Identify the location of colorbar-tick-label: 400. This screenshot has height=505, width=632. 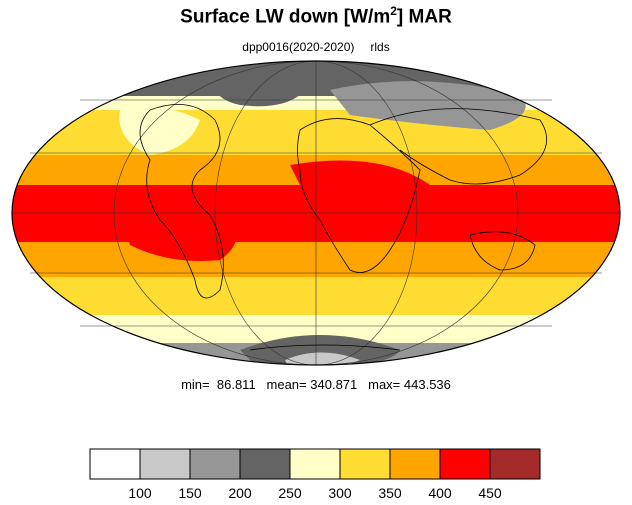
(440, 493).